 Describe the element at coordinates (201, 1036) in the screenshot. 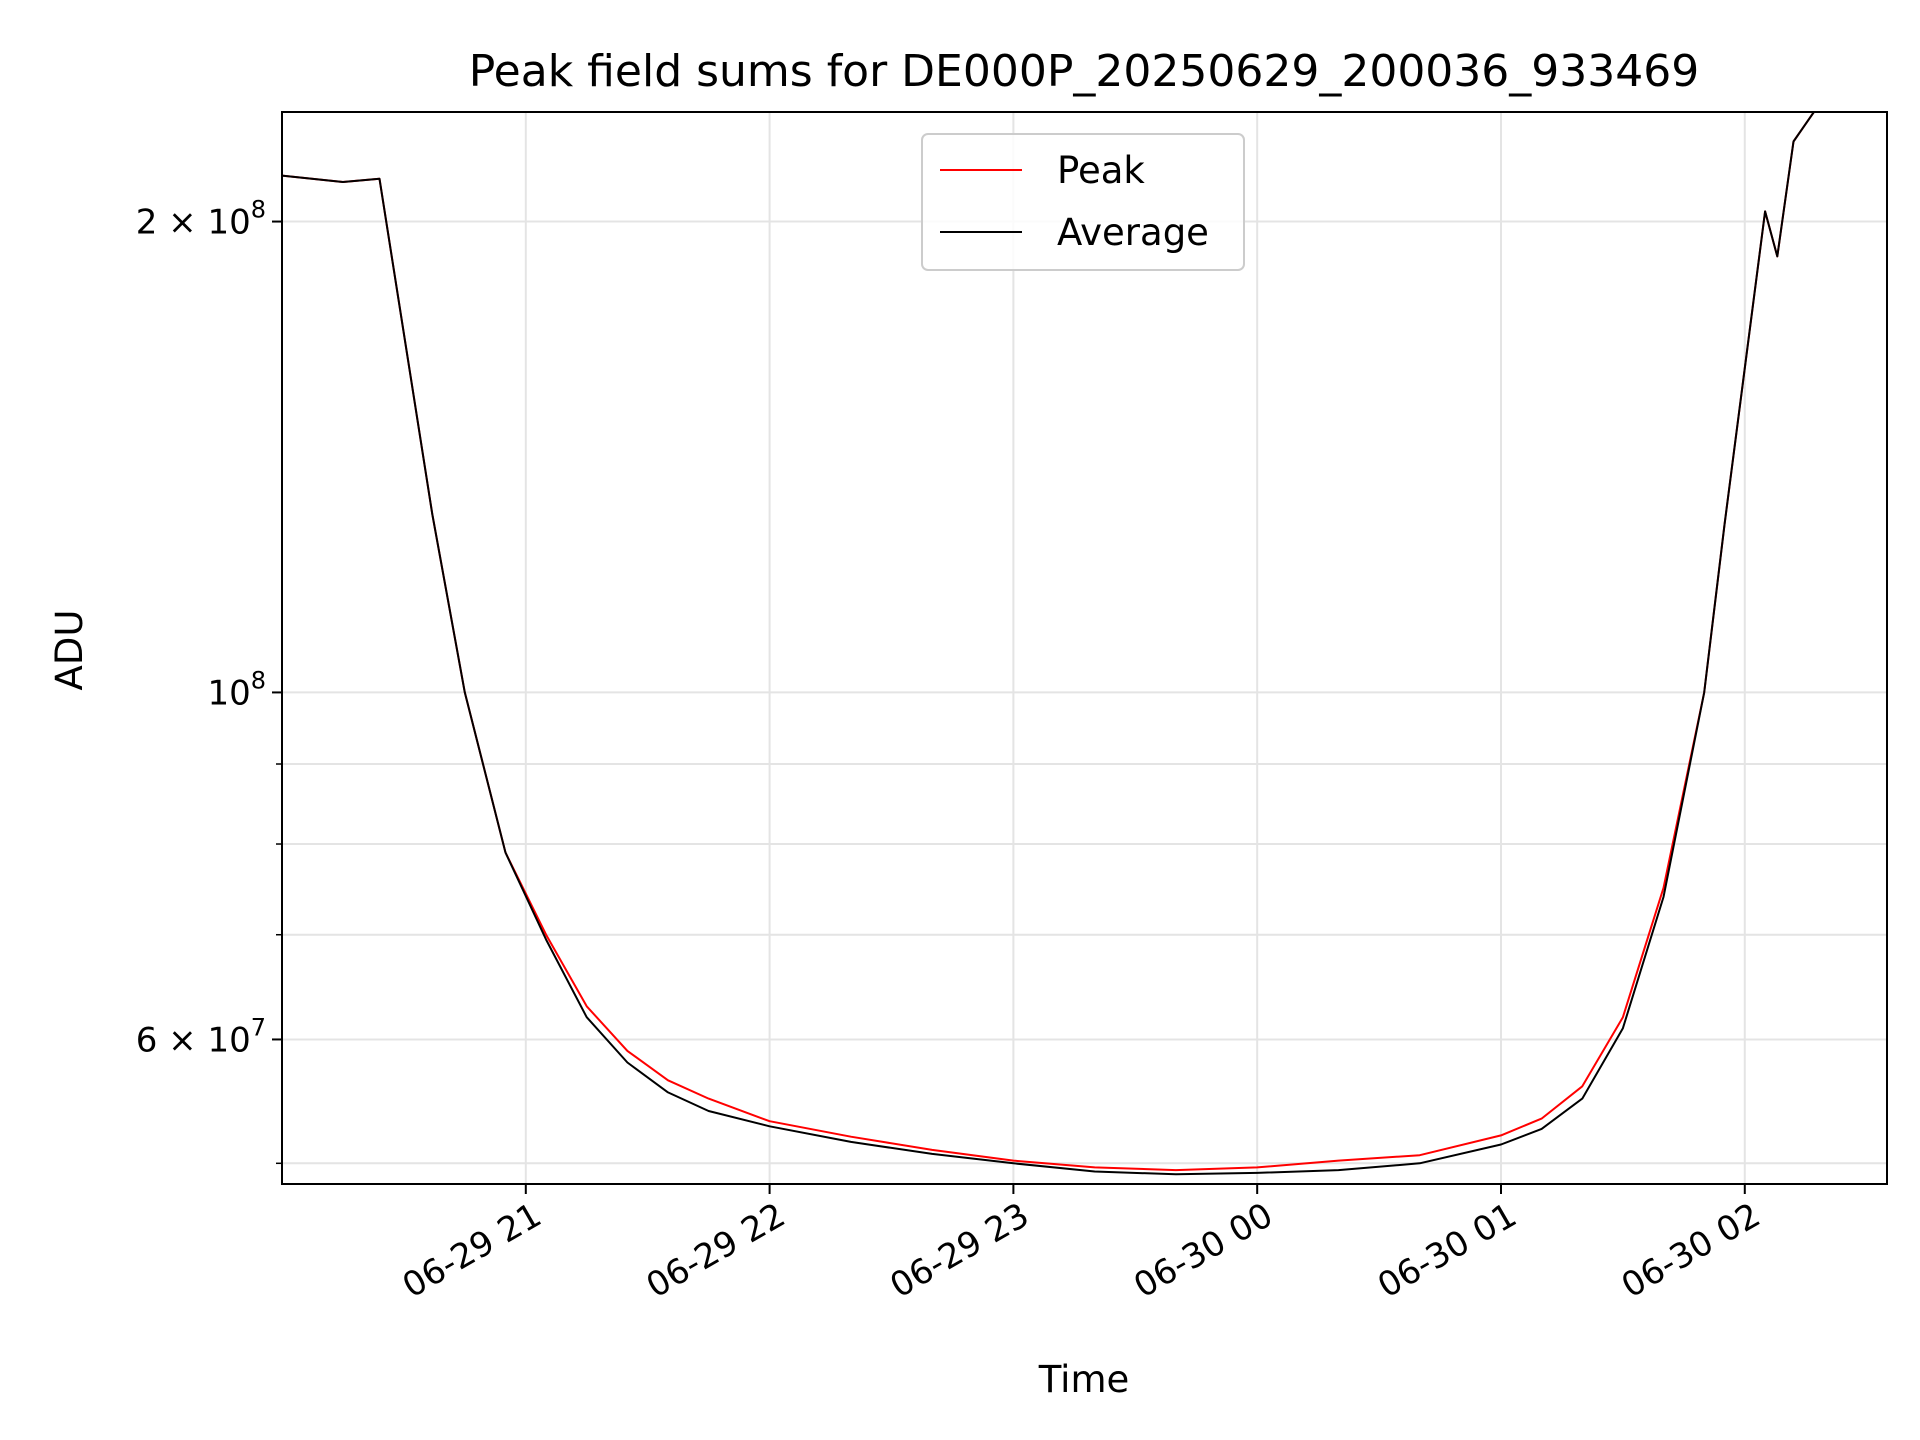

I see `y-tick-label: 6 × 107` at that location.